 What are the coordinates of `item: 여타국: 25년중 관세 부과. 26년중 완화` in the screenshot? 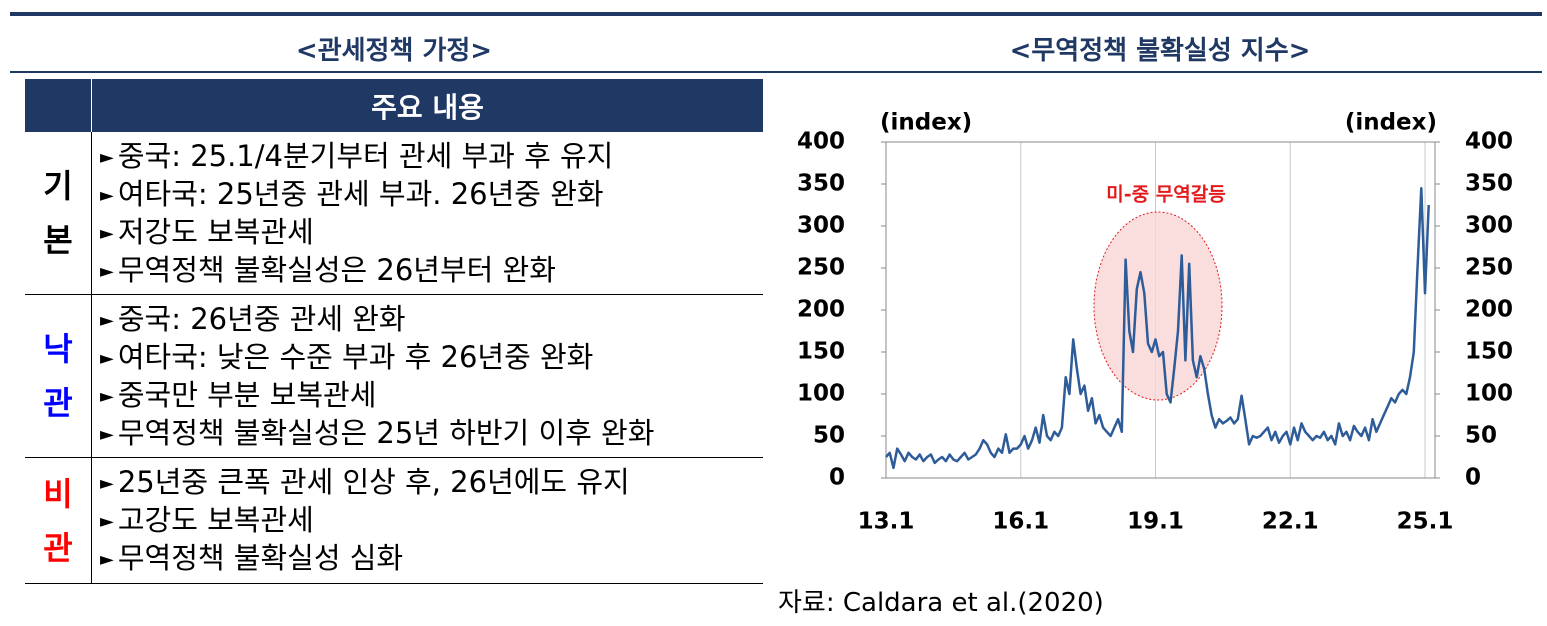 It's located at (431, 195).